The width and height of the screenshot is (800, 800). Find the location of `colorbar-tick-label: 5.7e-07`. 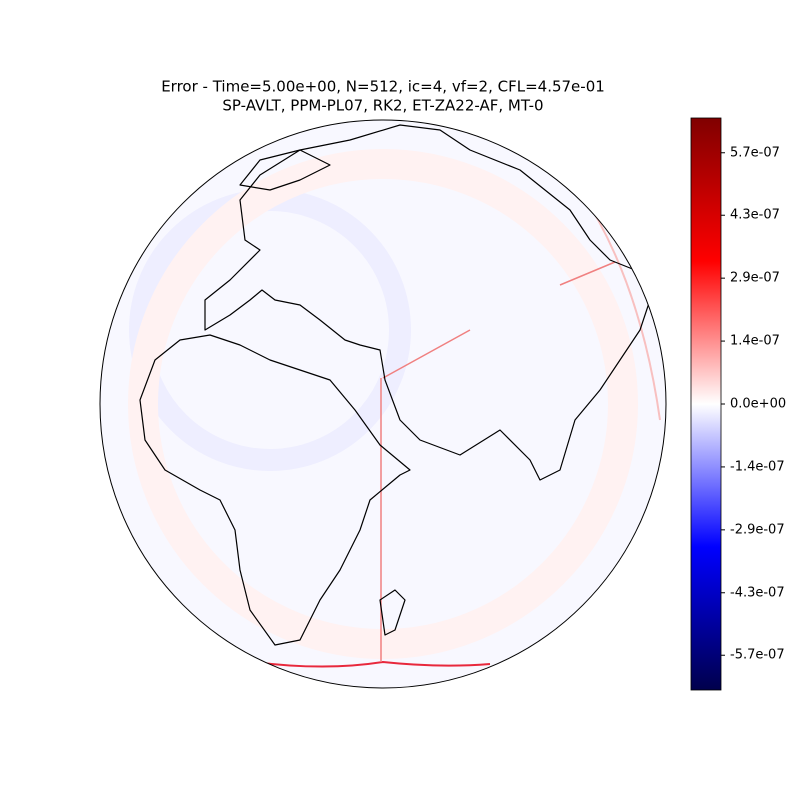

colorbar-tick-label: 5.7e-07 is located at coordinates (755, 152).